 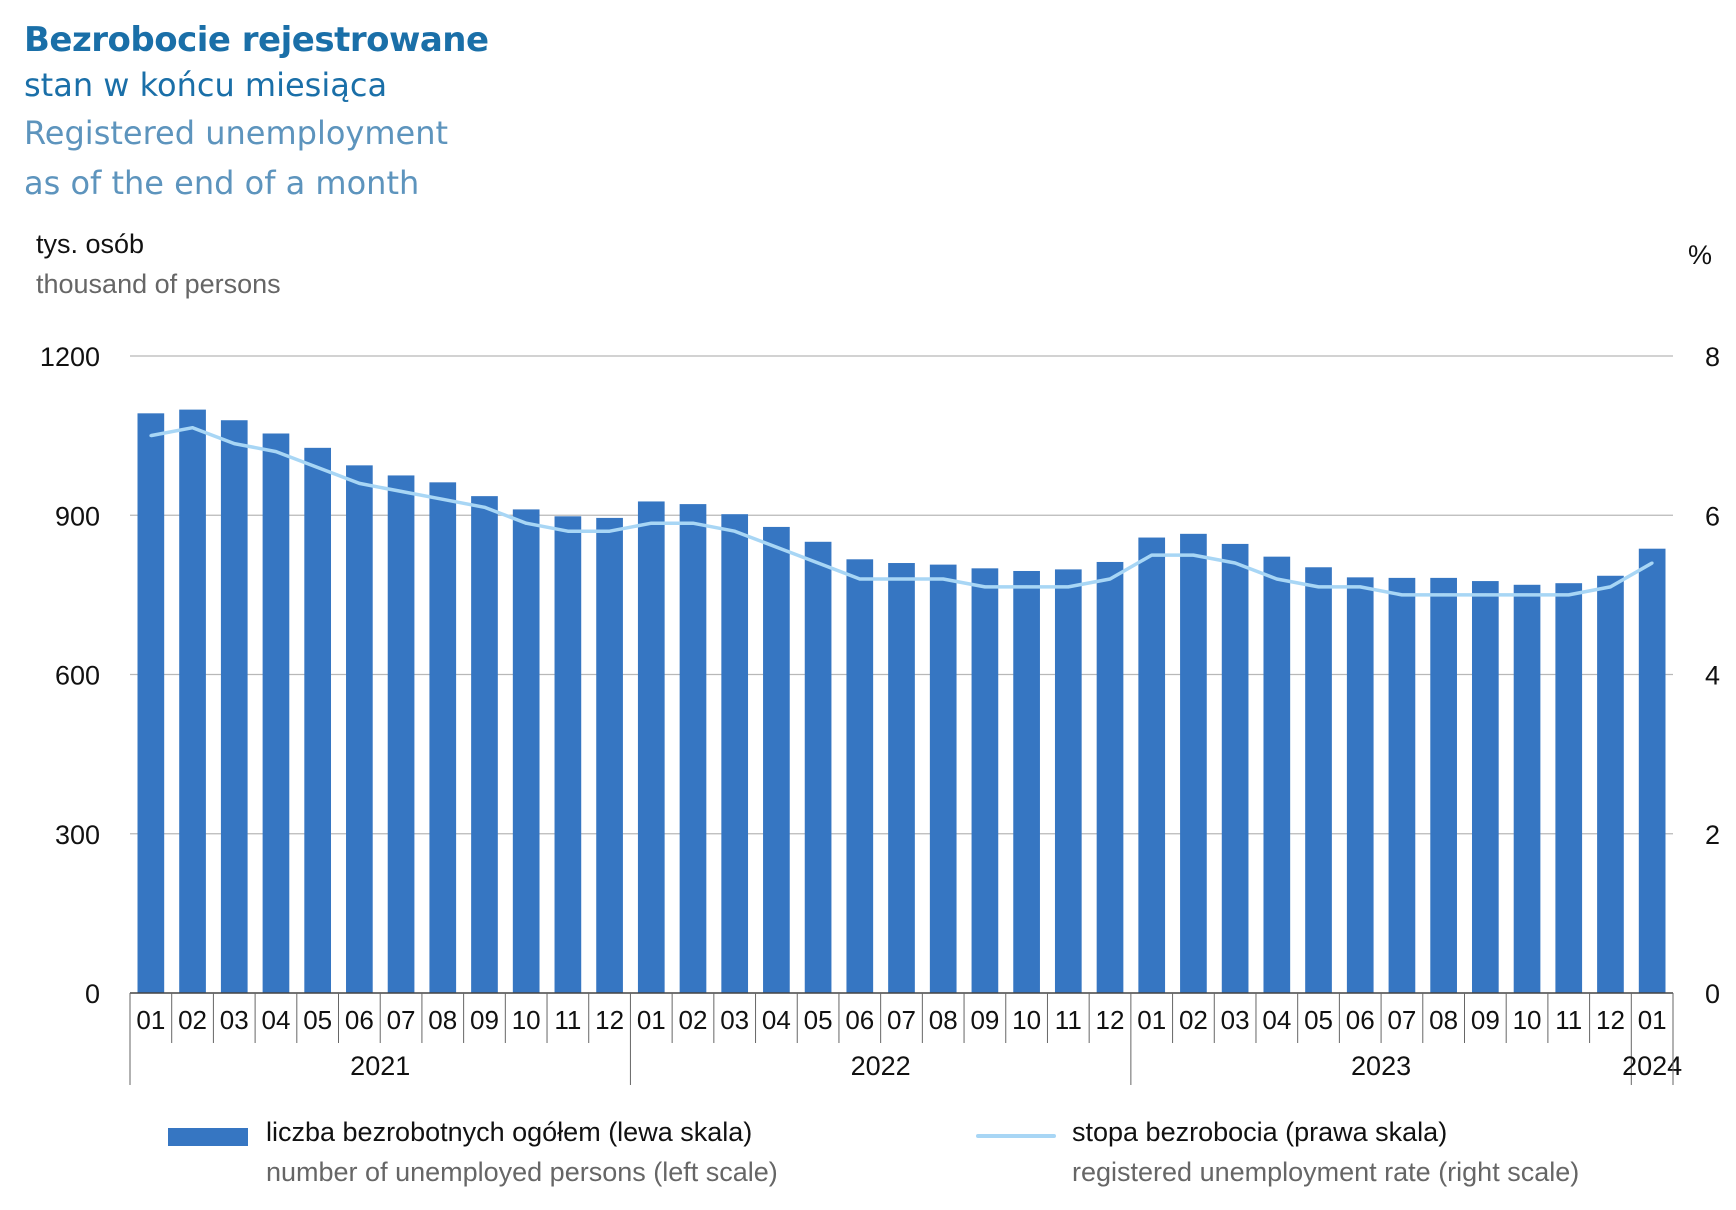 I want to click on left-axis-unit: tys. osób thousand of persons, so click(x=158, y=264).